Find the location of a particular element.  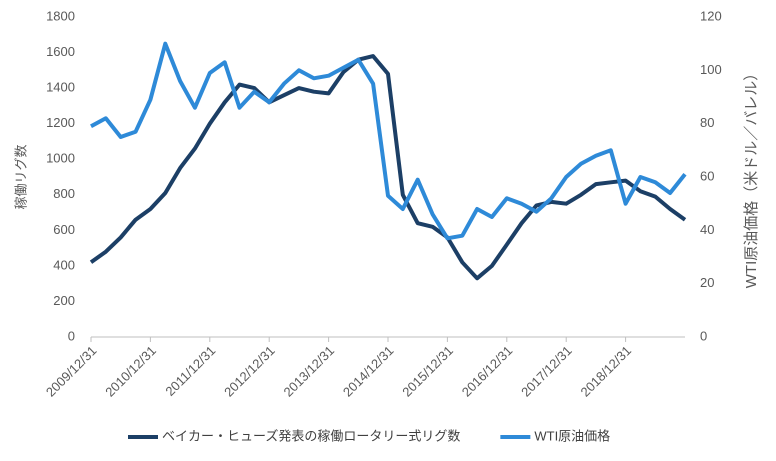

y-tick-label: 800 is located at coordinates (64, 193).